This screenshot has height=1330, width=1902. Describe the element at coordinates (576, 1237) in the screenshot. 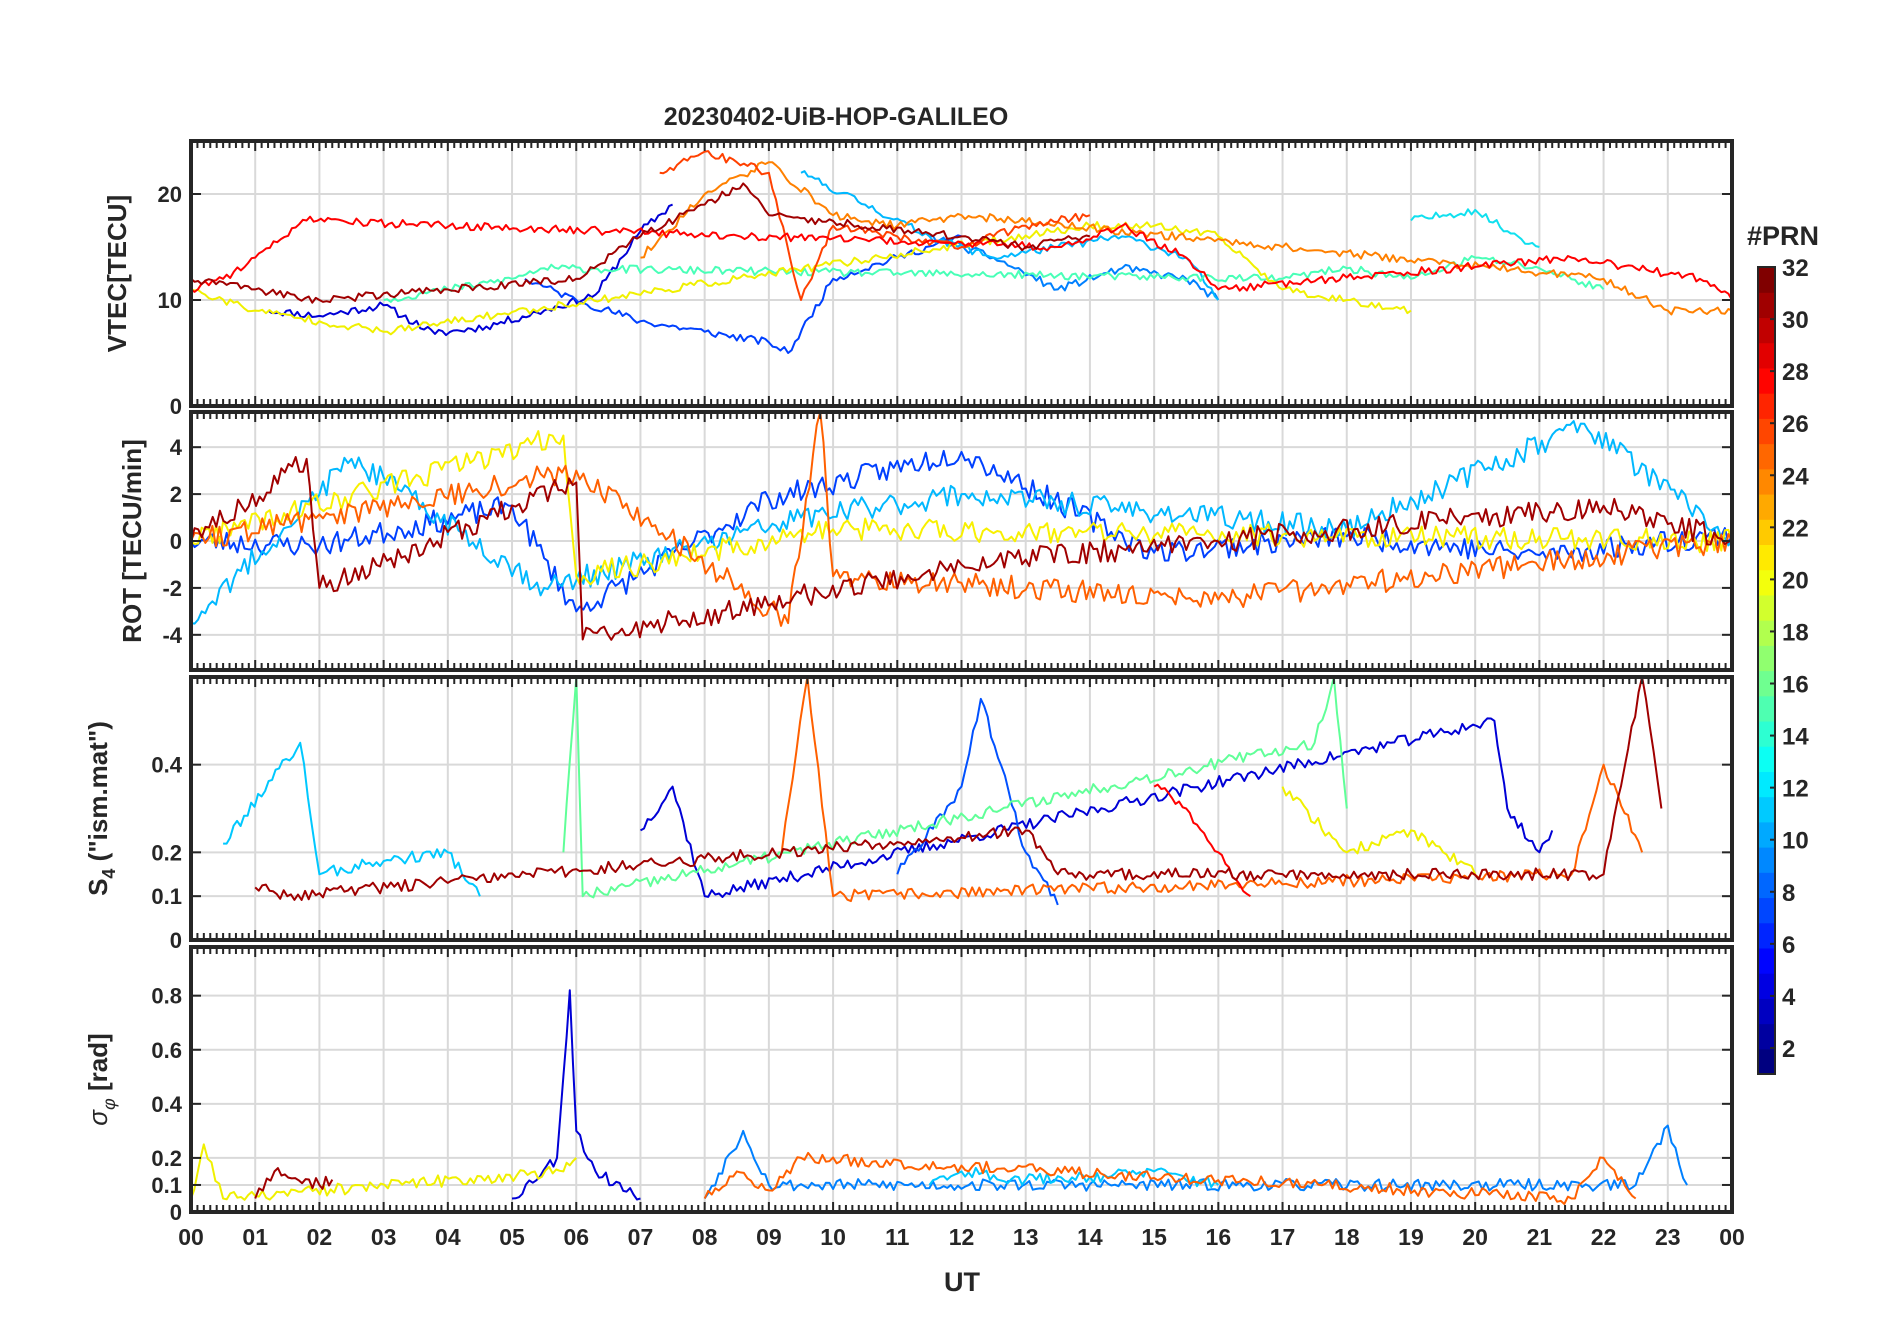

I see `x-tick-label: 06` at that location.